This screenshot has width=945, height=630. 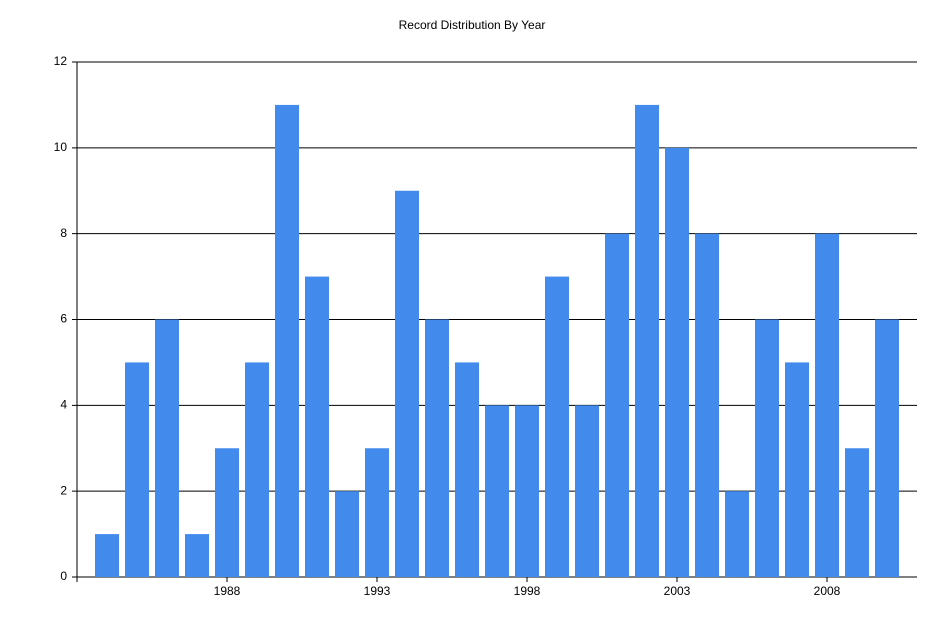 I want to click on x-tick-label: 1998, so click(x=527, y=591).